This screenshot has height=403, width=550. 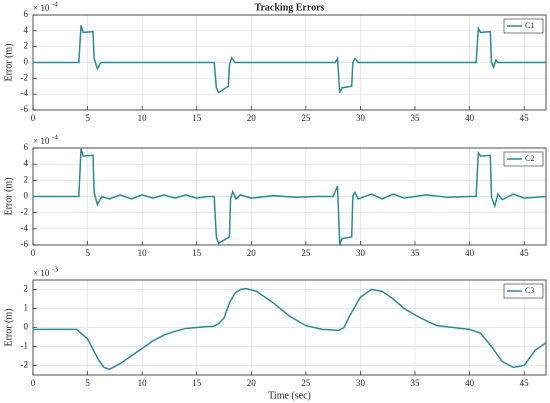 What do you see at coordinates (289, 395) in the screenshot?
I see `x-axis-label: Time (sec)` at bounding box center [289, 395].